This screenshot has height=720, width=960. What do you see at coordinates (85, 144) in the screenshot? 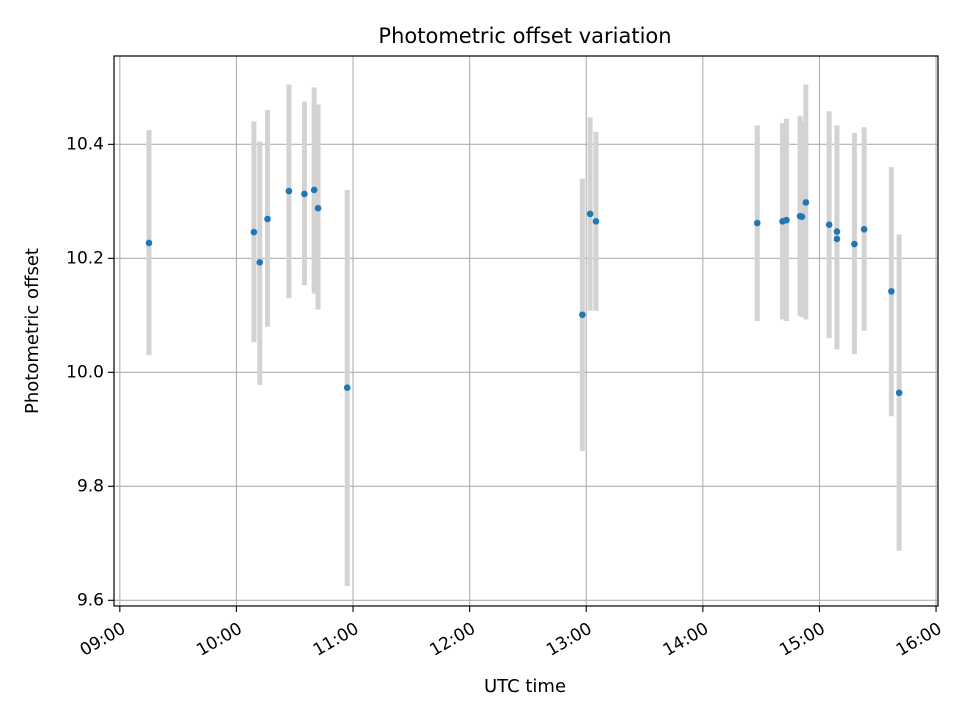
I see `y-tick-label: 10.4` at bounding box center [85, 144].